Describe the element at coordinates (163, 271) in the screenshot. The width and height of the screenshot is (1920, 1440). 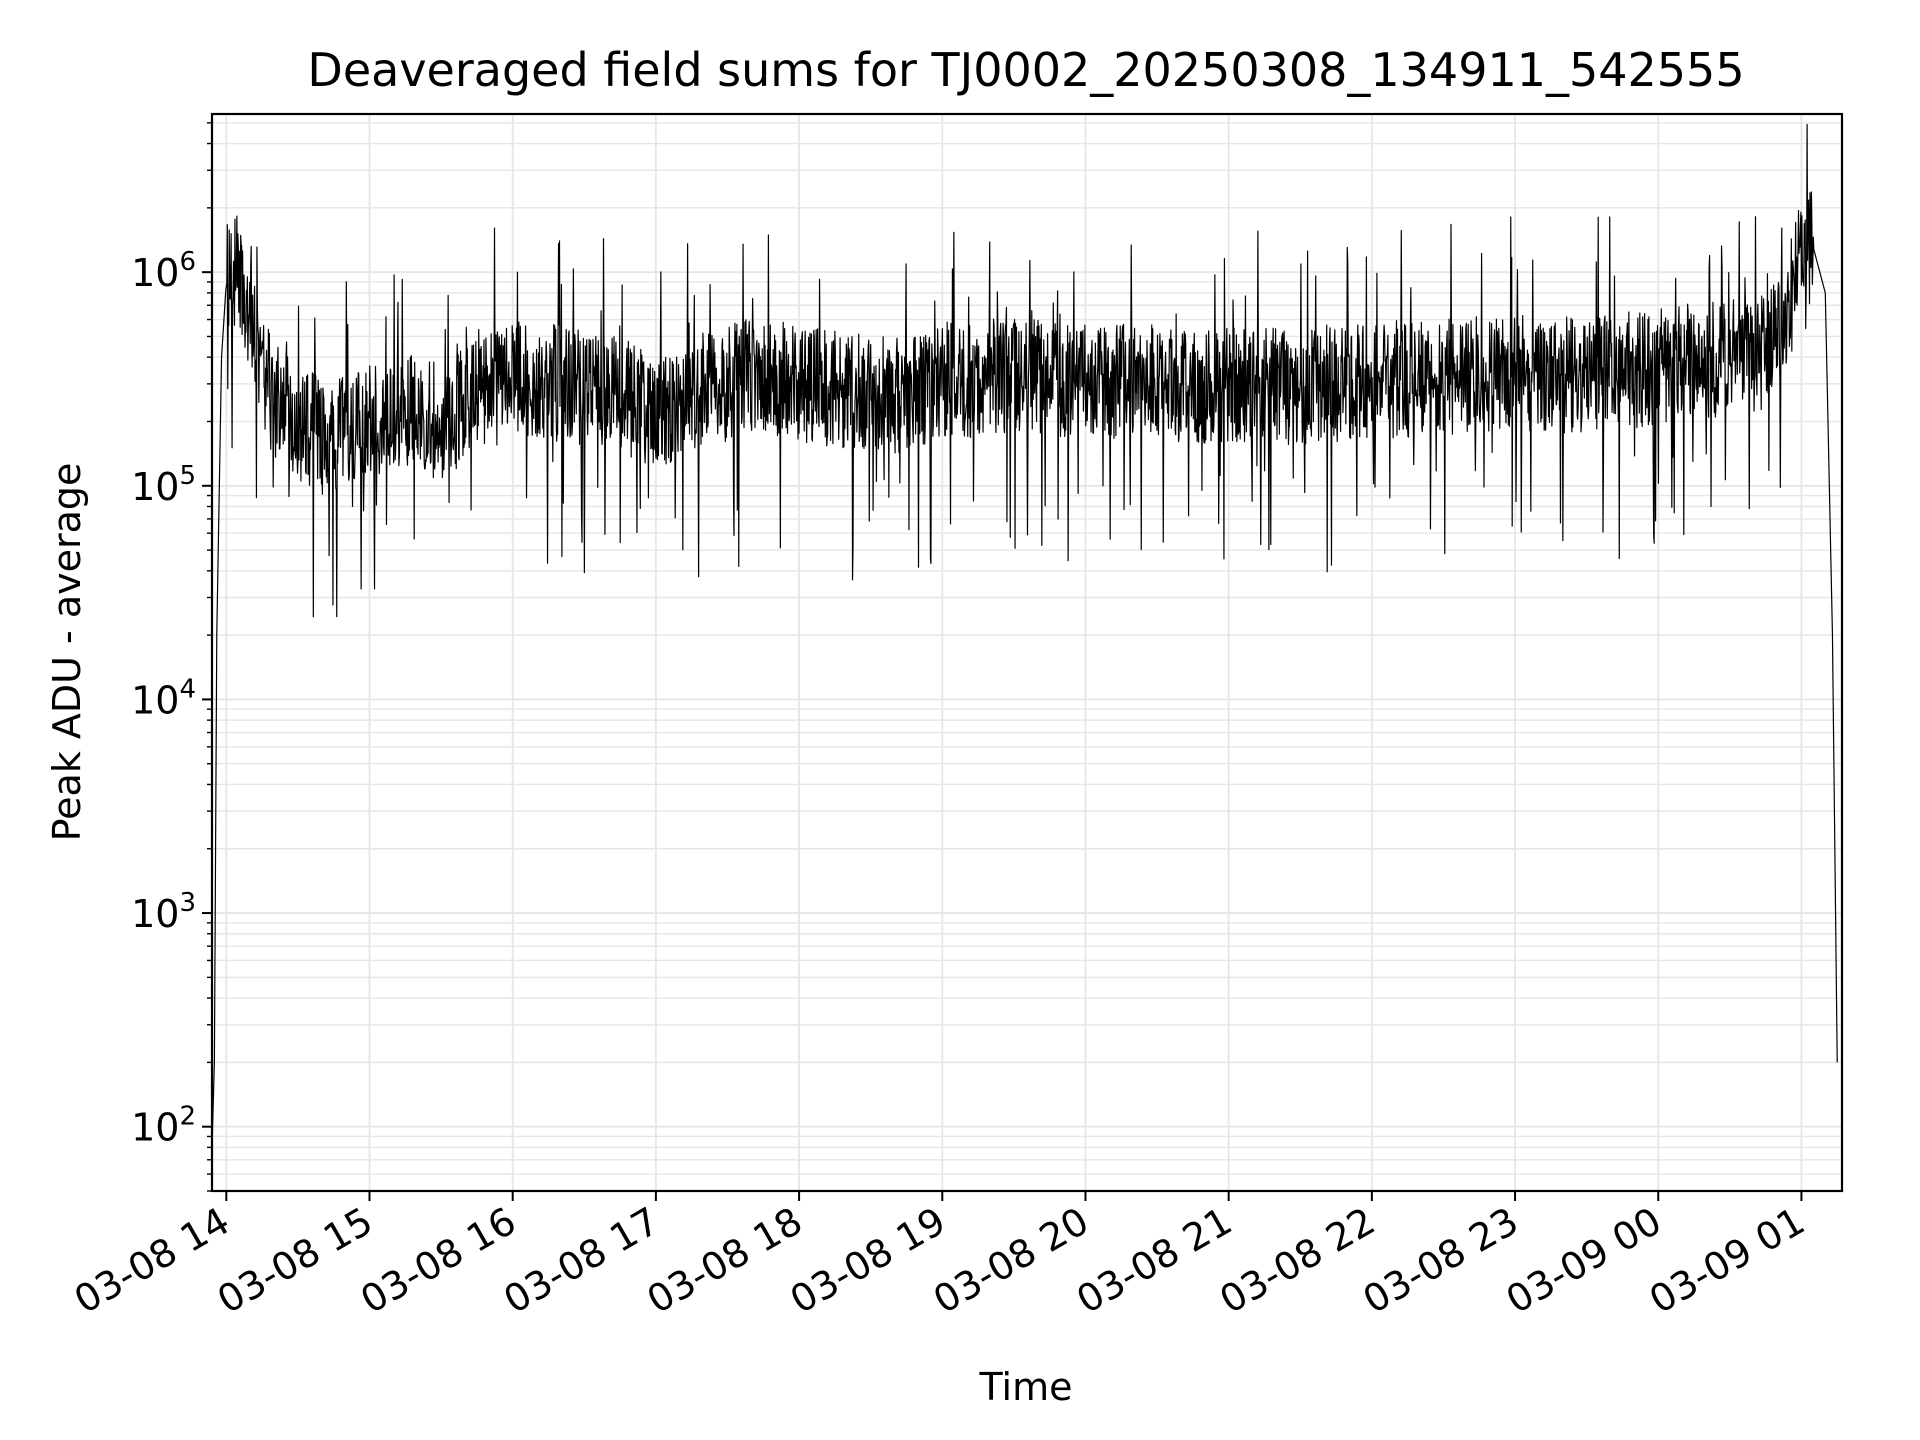
I see `y-tick-label: 106` at that location.